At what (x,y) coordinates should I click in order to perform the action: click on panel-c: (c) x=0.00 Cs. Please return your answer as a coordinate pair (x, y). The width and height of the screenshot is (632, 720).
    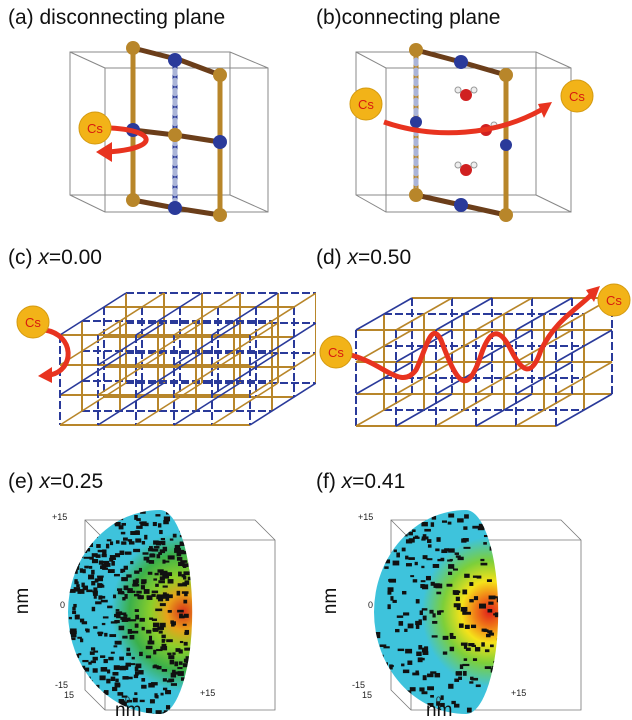
    Looking at the image, I should click on (158, 347).